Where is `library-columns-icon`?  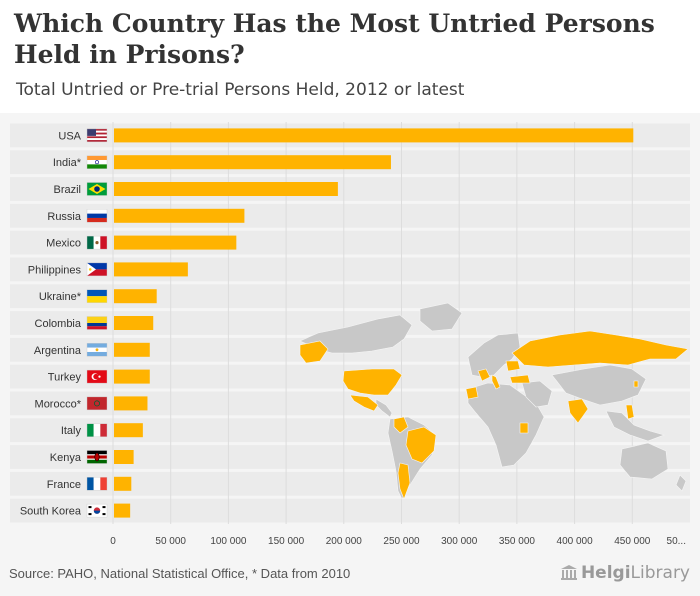 library-columns-icon is located at coordinates (568, 572).